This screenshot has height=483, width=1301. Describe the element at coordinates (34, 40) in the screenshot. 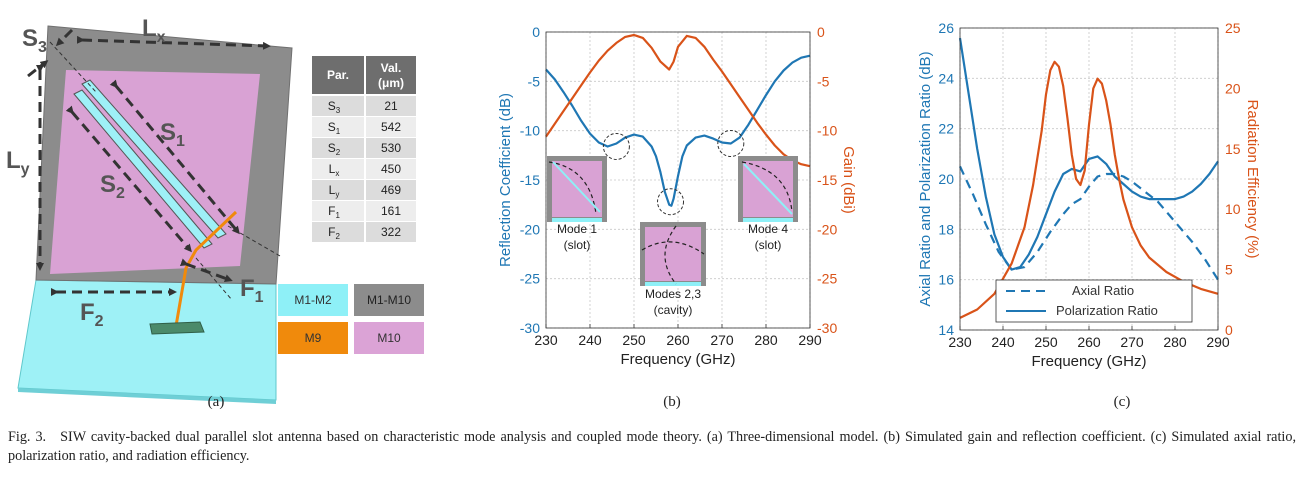

I see `label-s3: S3` at that location.